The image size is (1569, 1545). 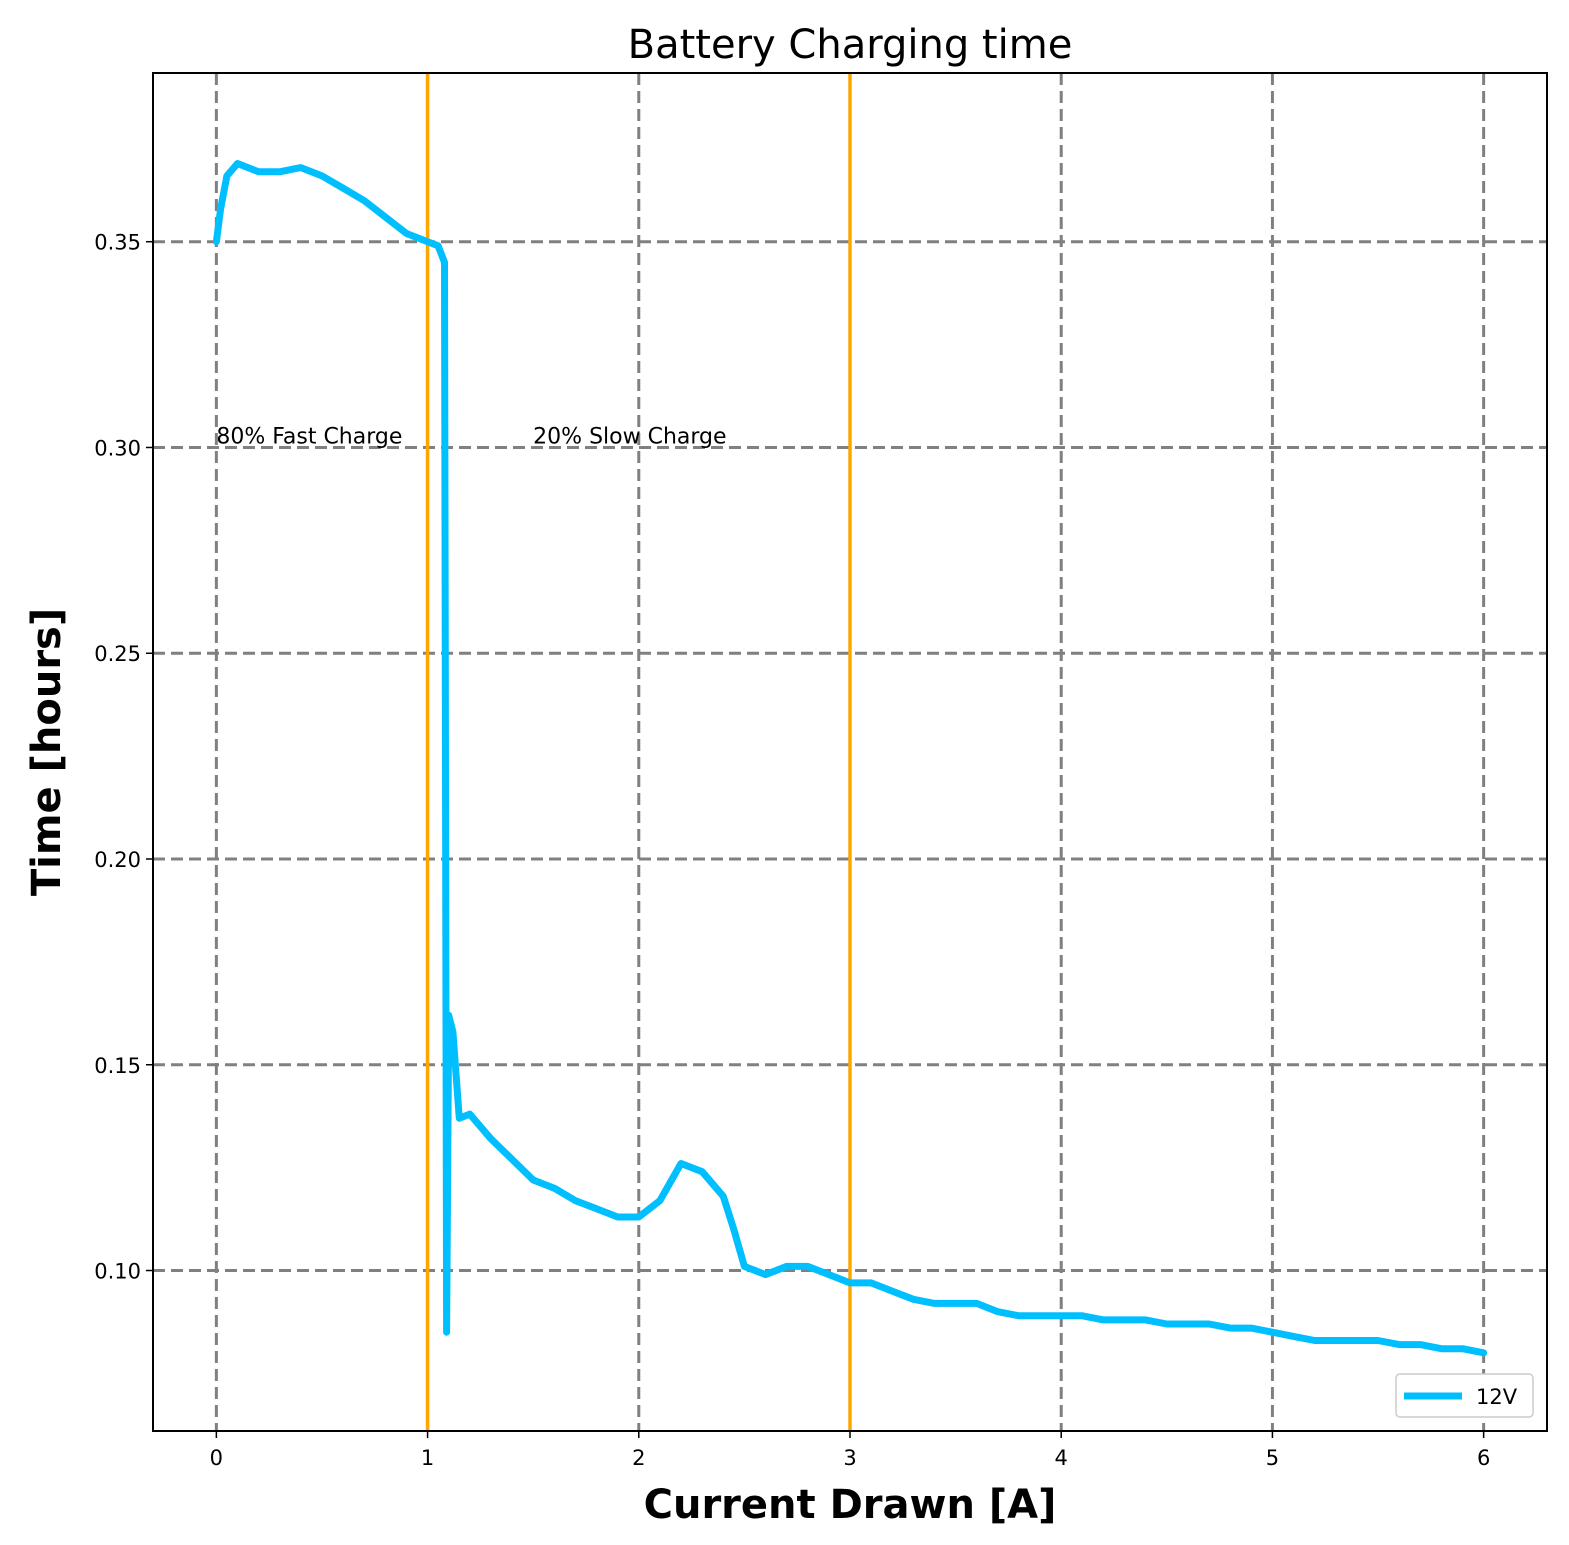 What do you see at coordinates (850, 1505) in the screenshot?
I see `x-axis-label: Current Drawn [A]` at bounding box center [850, 1505].